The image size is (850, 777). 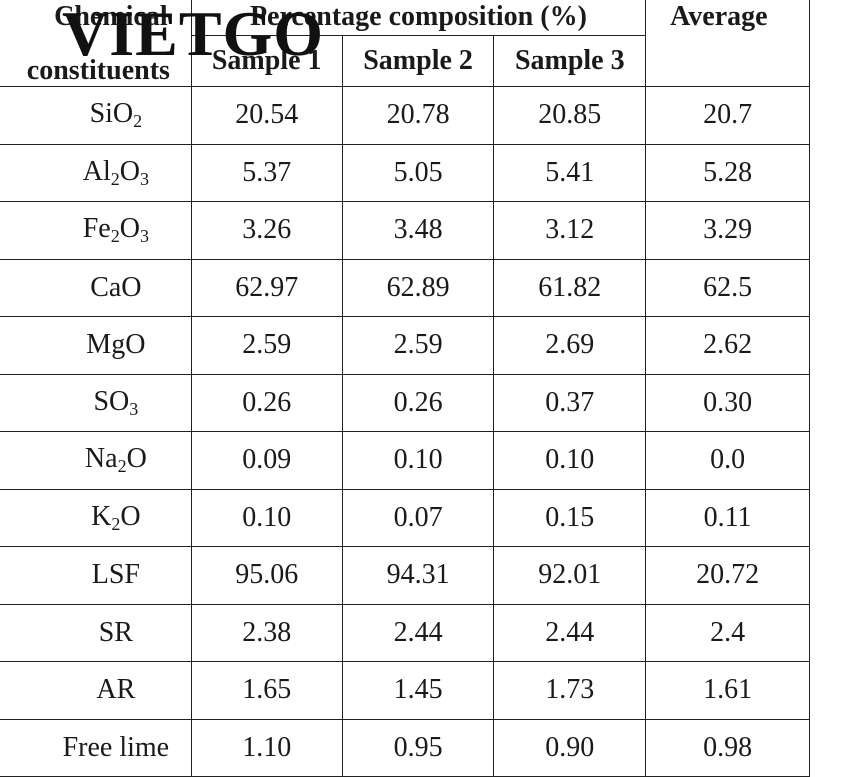 I want to click on constituent-cell: Fe2O3, so click(x=96, y=230).